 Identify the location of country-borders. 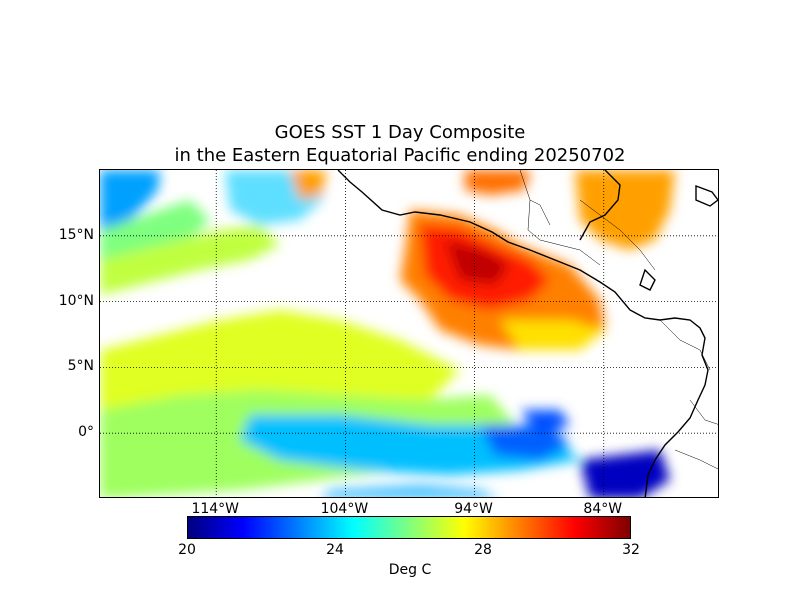
(618, 320).